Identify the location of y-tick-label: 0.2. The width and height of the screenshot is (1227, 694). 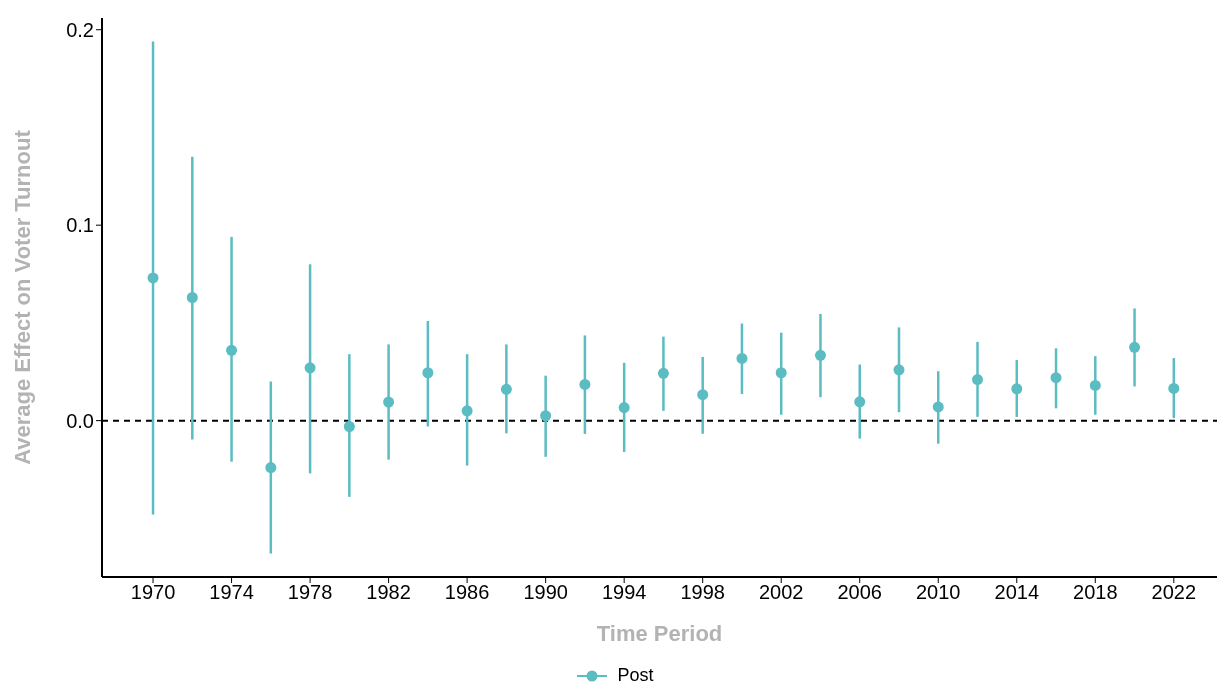
(80, 29).